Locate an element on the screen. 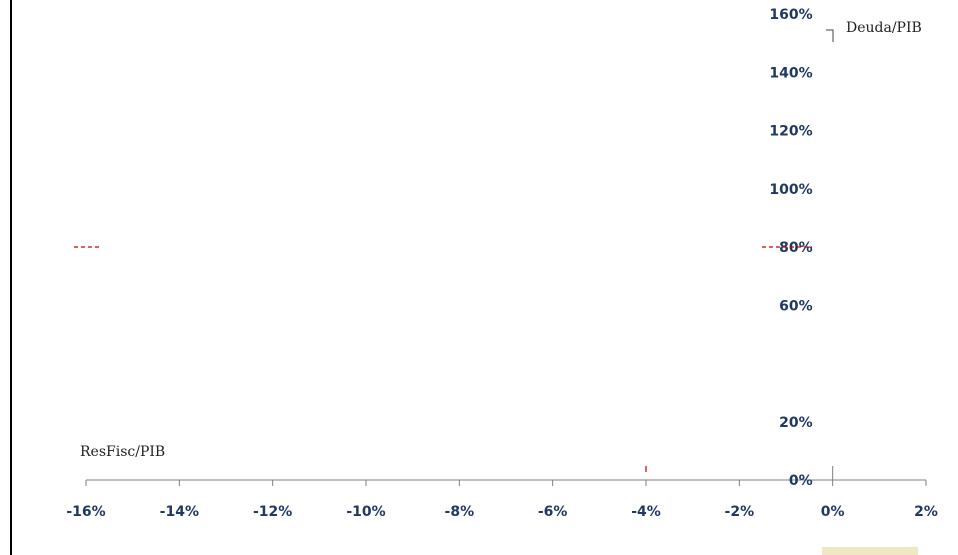  y-tick-label: 140% is located at coordinates (790, 73).